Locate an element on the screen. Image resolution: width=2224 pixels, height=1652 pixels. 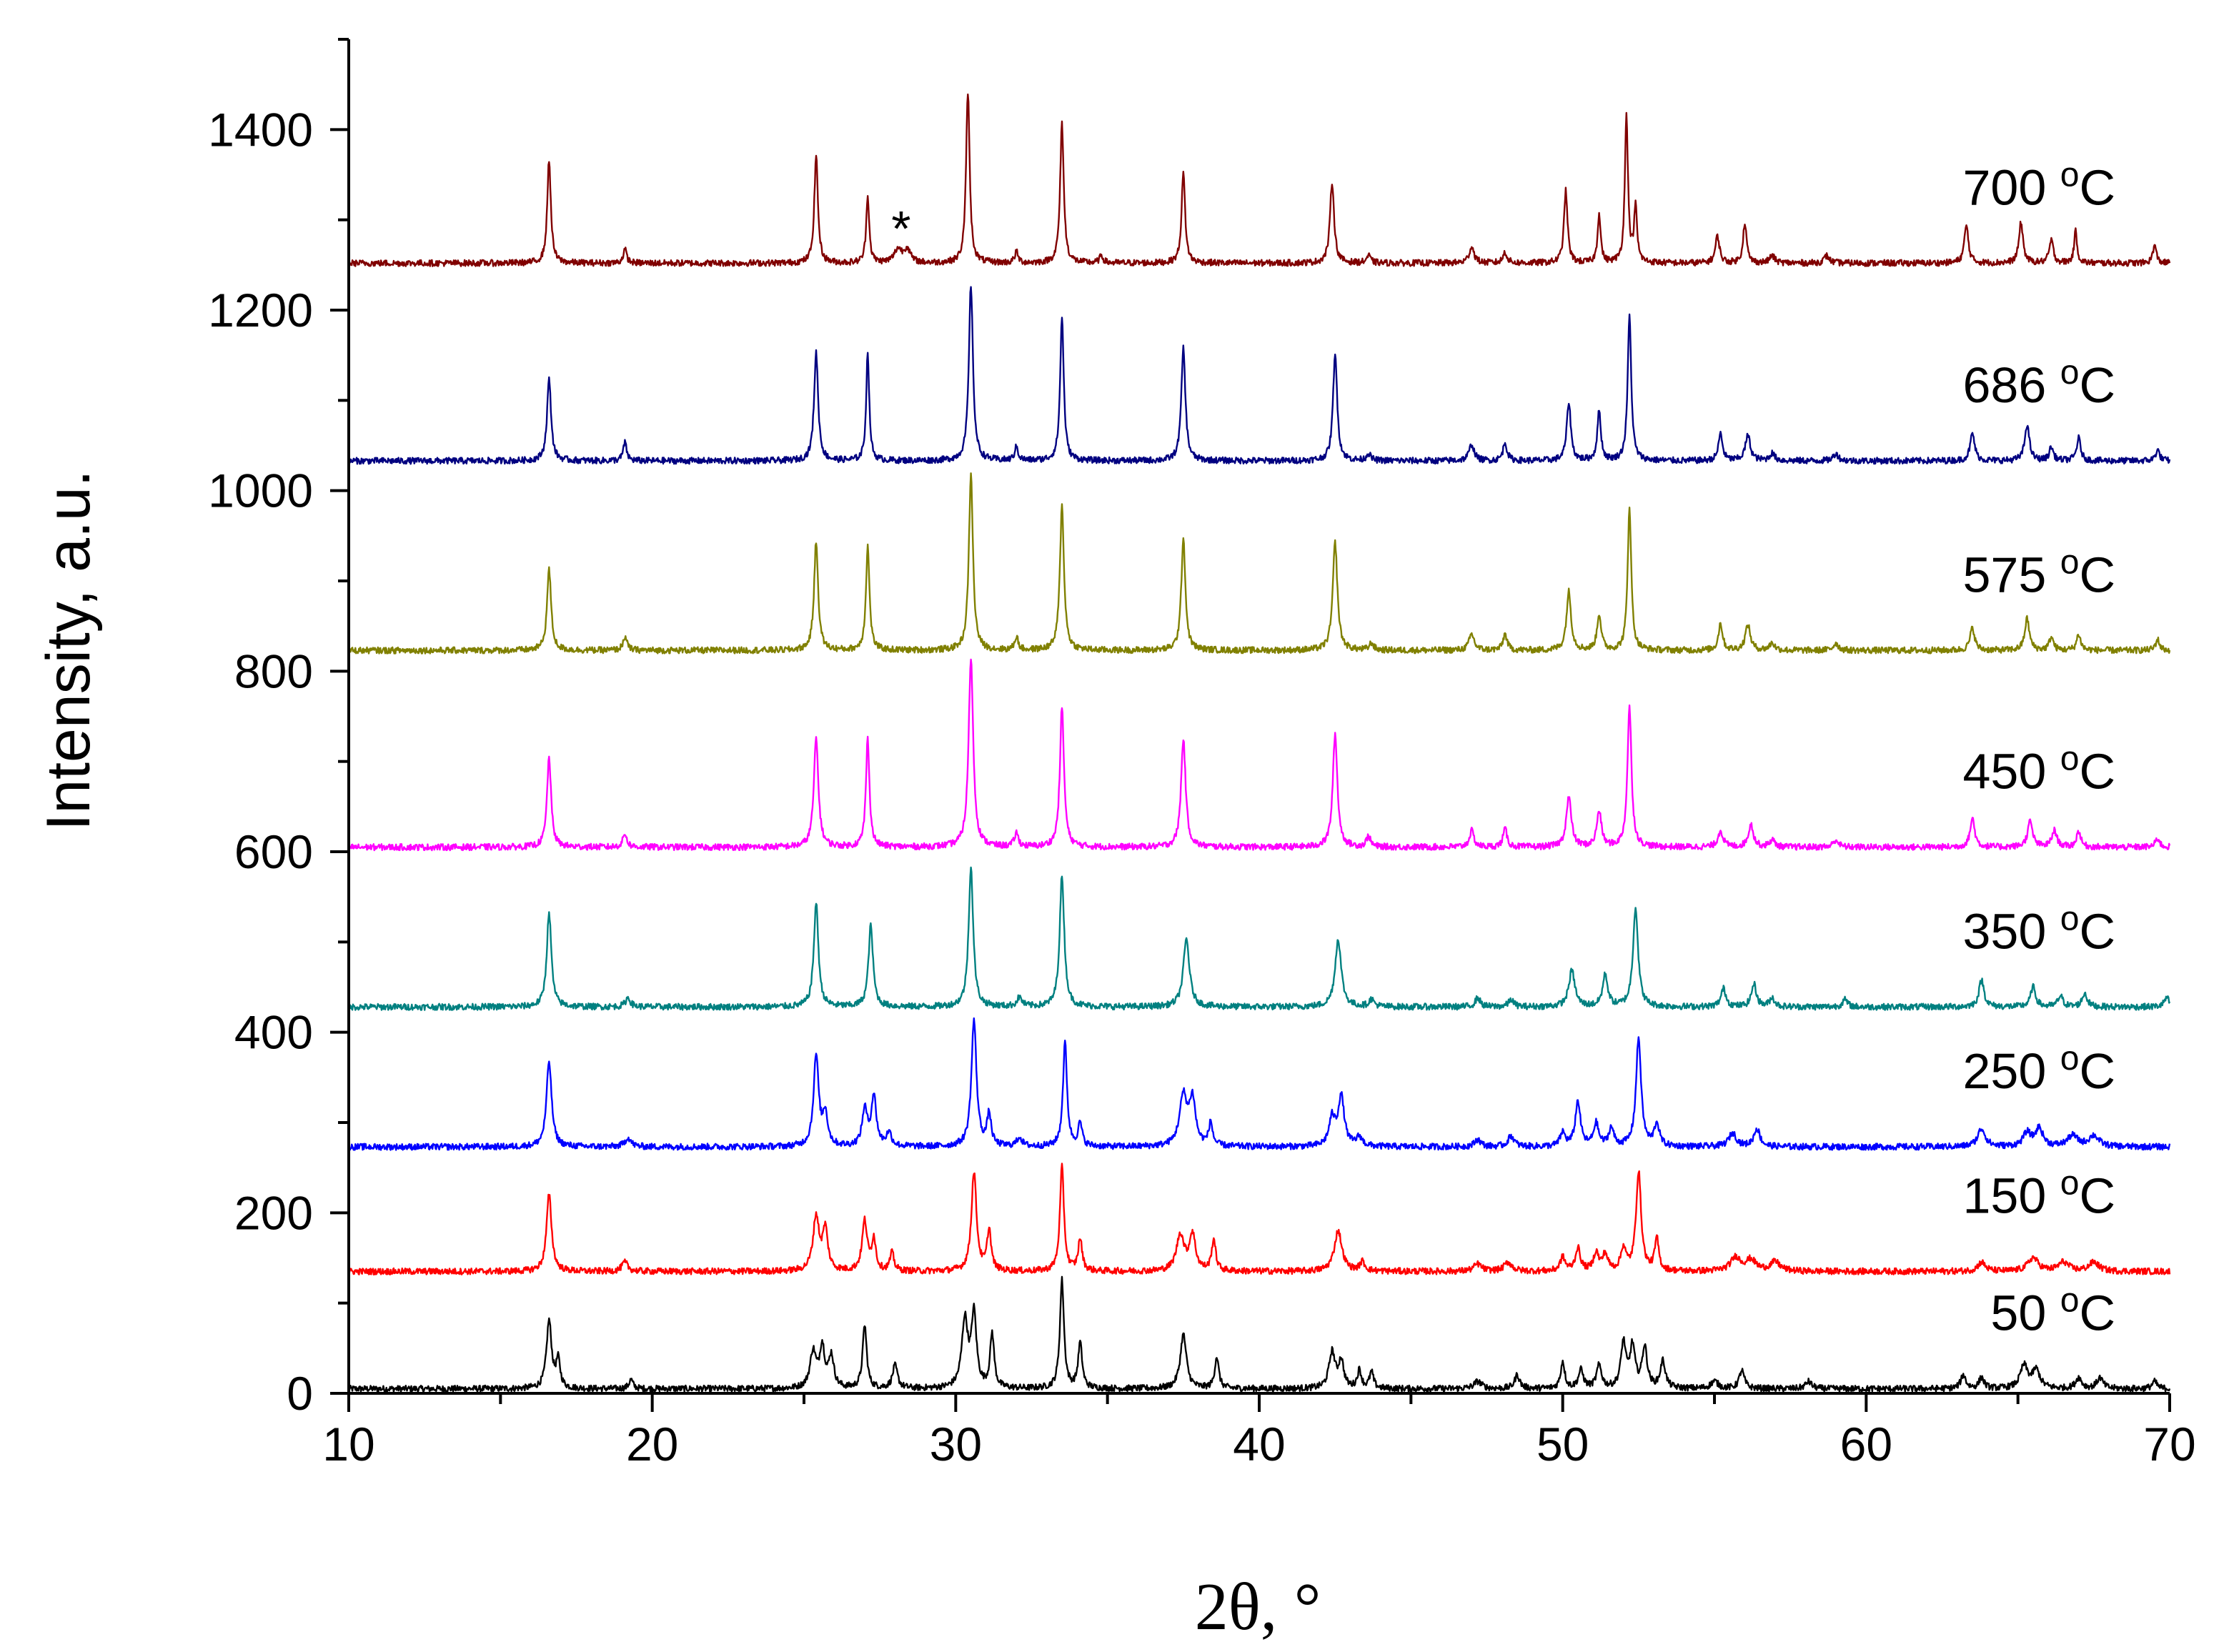
x-tick-label: 50 is located at coordinates (1563, 1444).